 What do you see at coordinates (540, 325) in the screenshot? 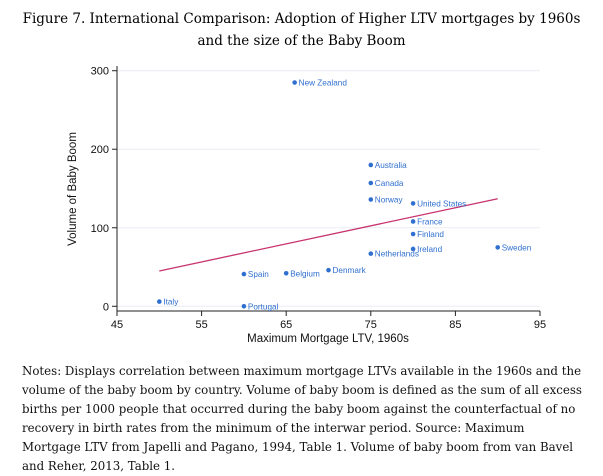
I see `x-tick-label: 95` at bounding box center [540, 325].